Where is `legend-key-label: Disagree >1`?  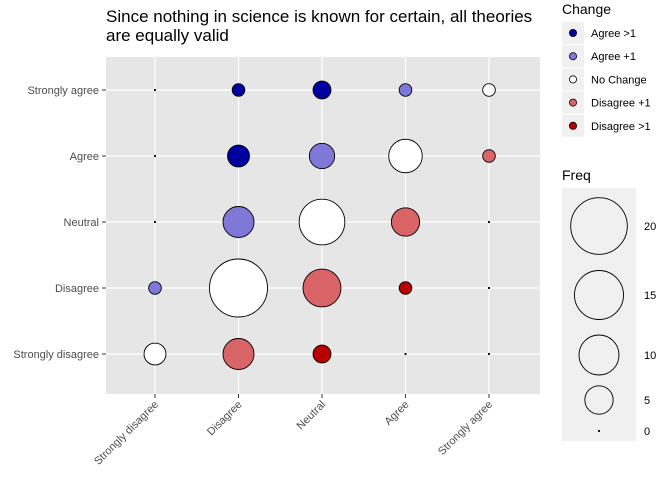 legend-key-label: Disagree >1 is located at coordinates (621, 127).